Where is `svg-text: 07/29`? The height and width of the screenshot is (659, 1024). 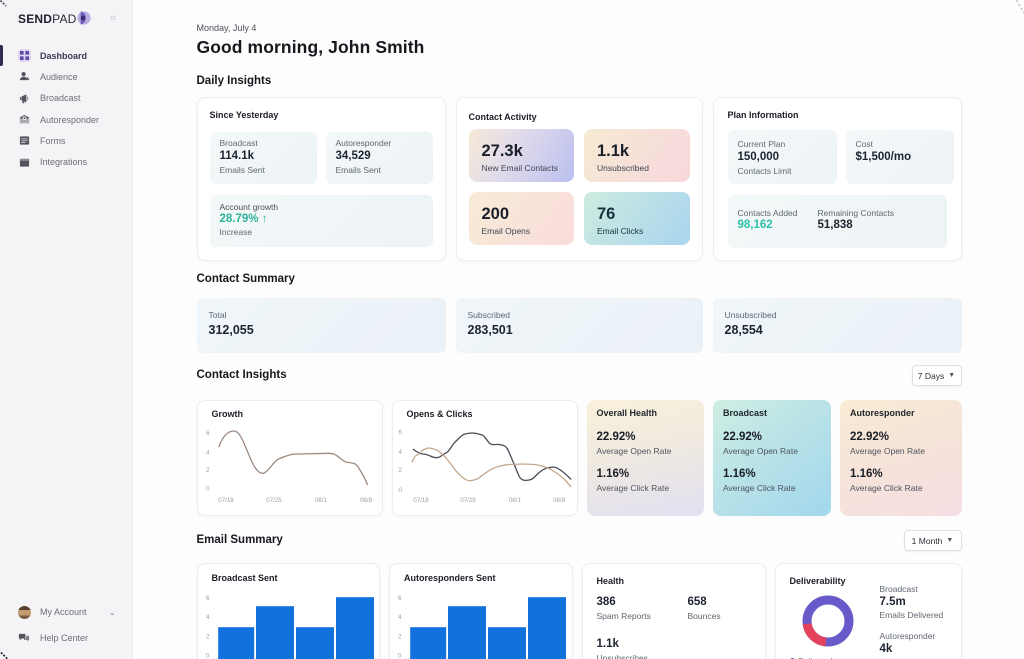 svg-text: 07/29 is located at coordinates (468, 500).